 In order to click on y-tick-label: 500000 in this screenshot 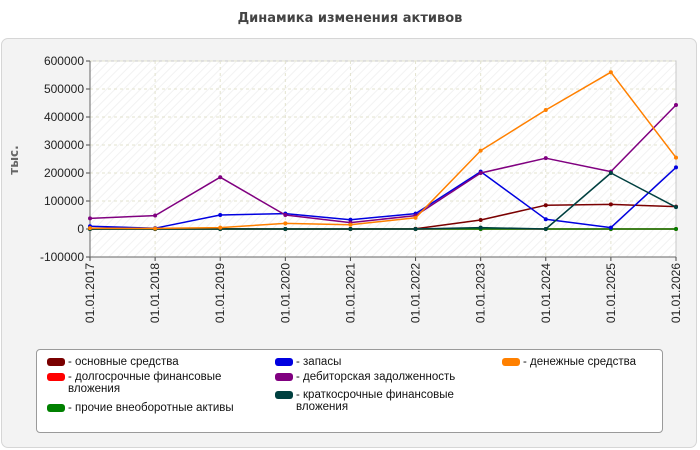, I will do `click(64, 89)`.